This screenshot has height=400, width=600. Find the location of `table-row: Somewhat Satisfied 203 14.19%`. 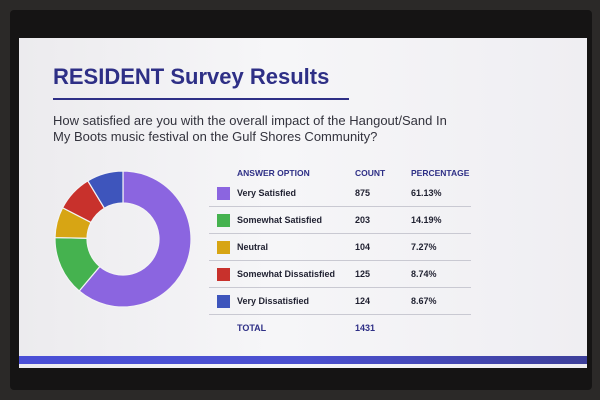

table-row: Somewhat Satisfied 203 14.19% is located at coordinates (340, 220).